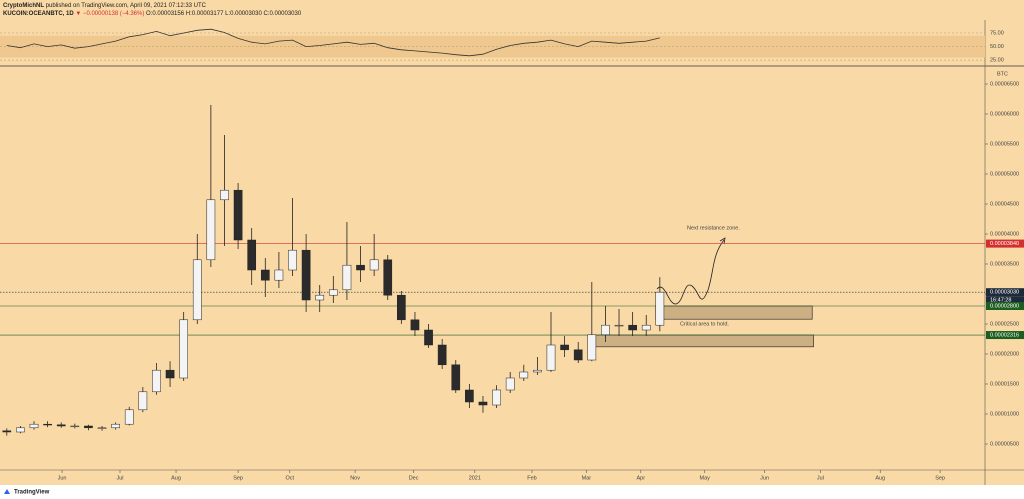 Image resolution: width=1024 pixels, height=499 pixels. Describe the element at coordinates (282, 14) in the screenshot. I see `close: C:0.00003030` at that location.